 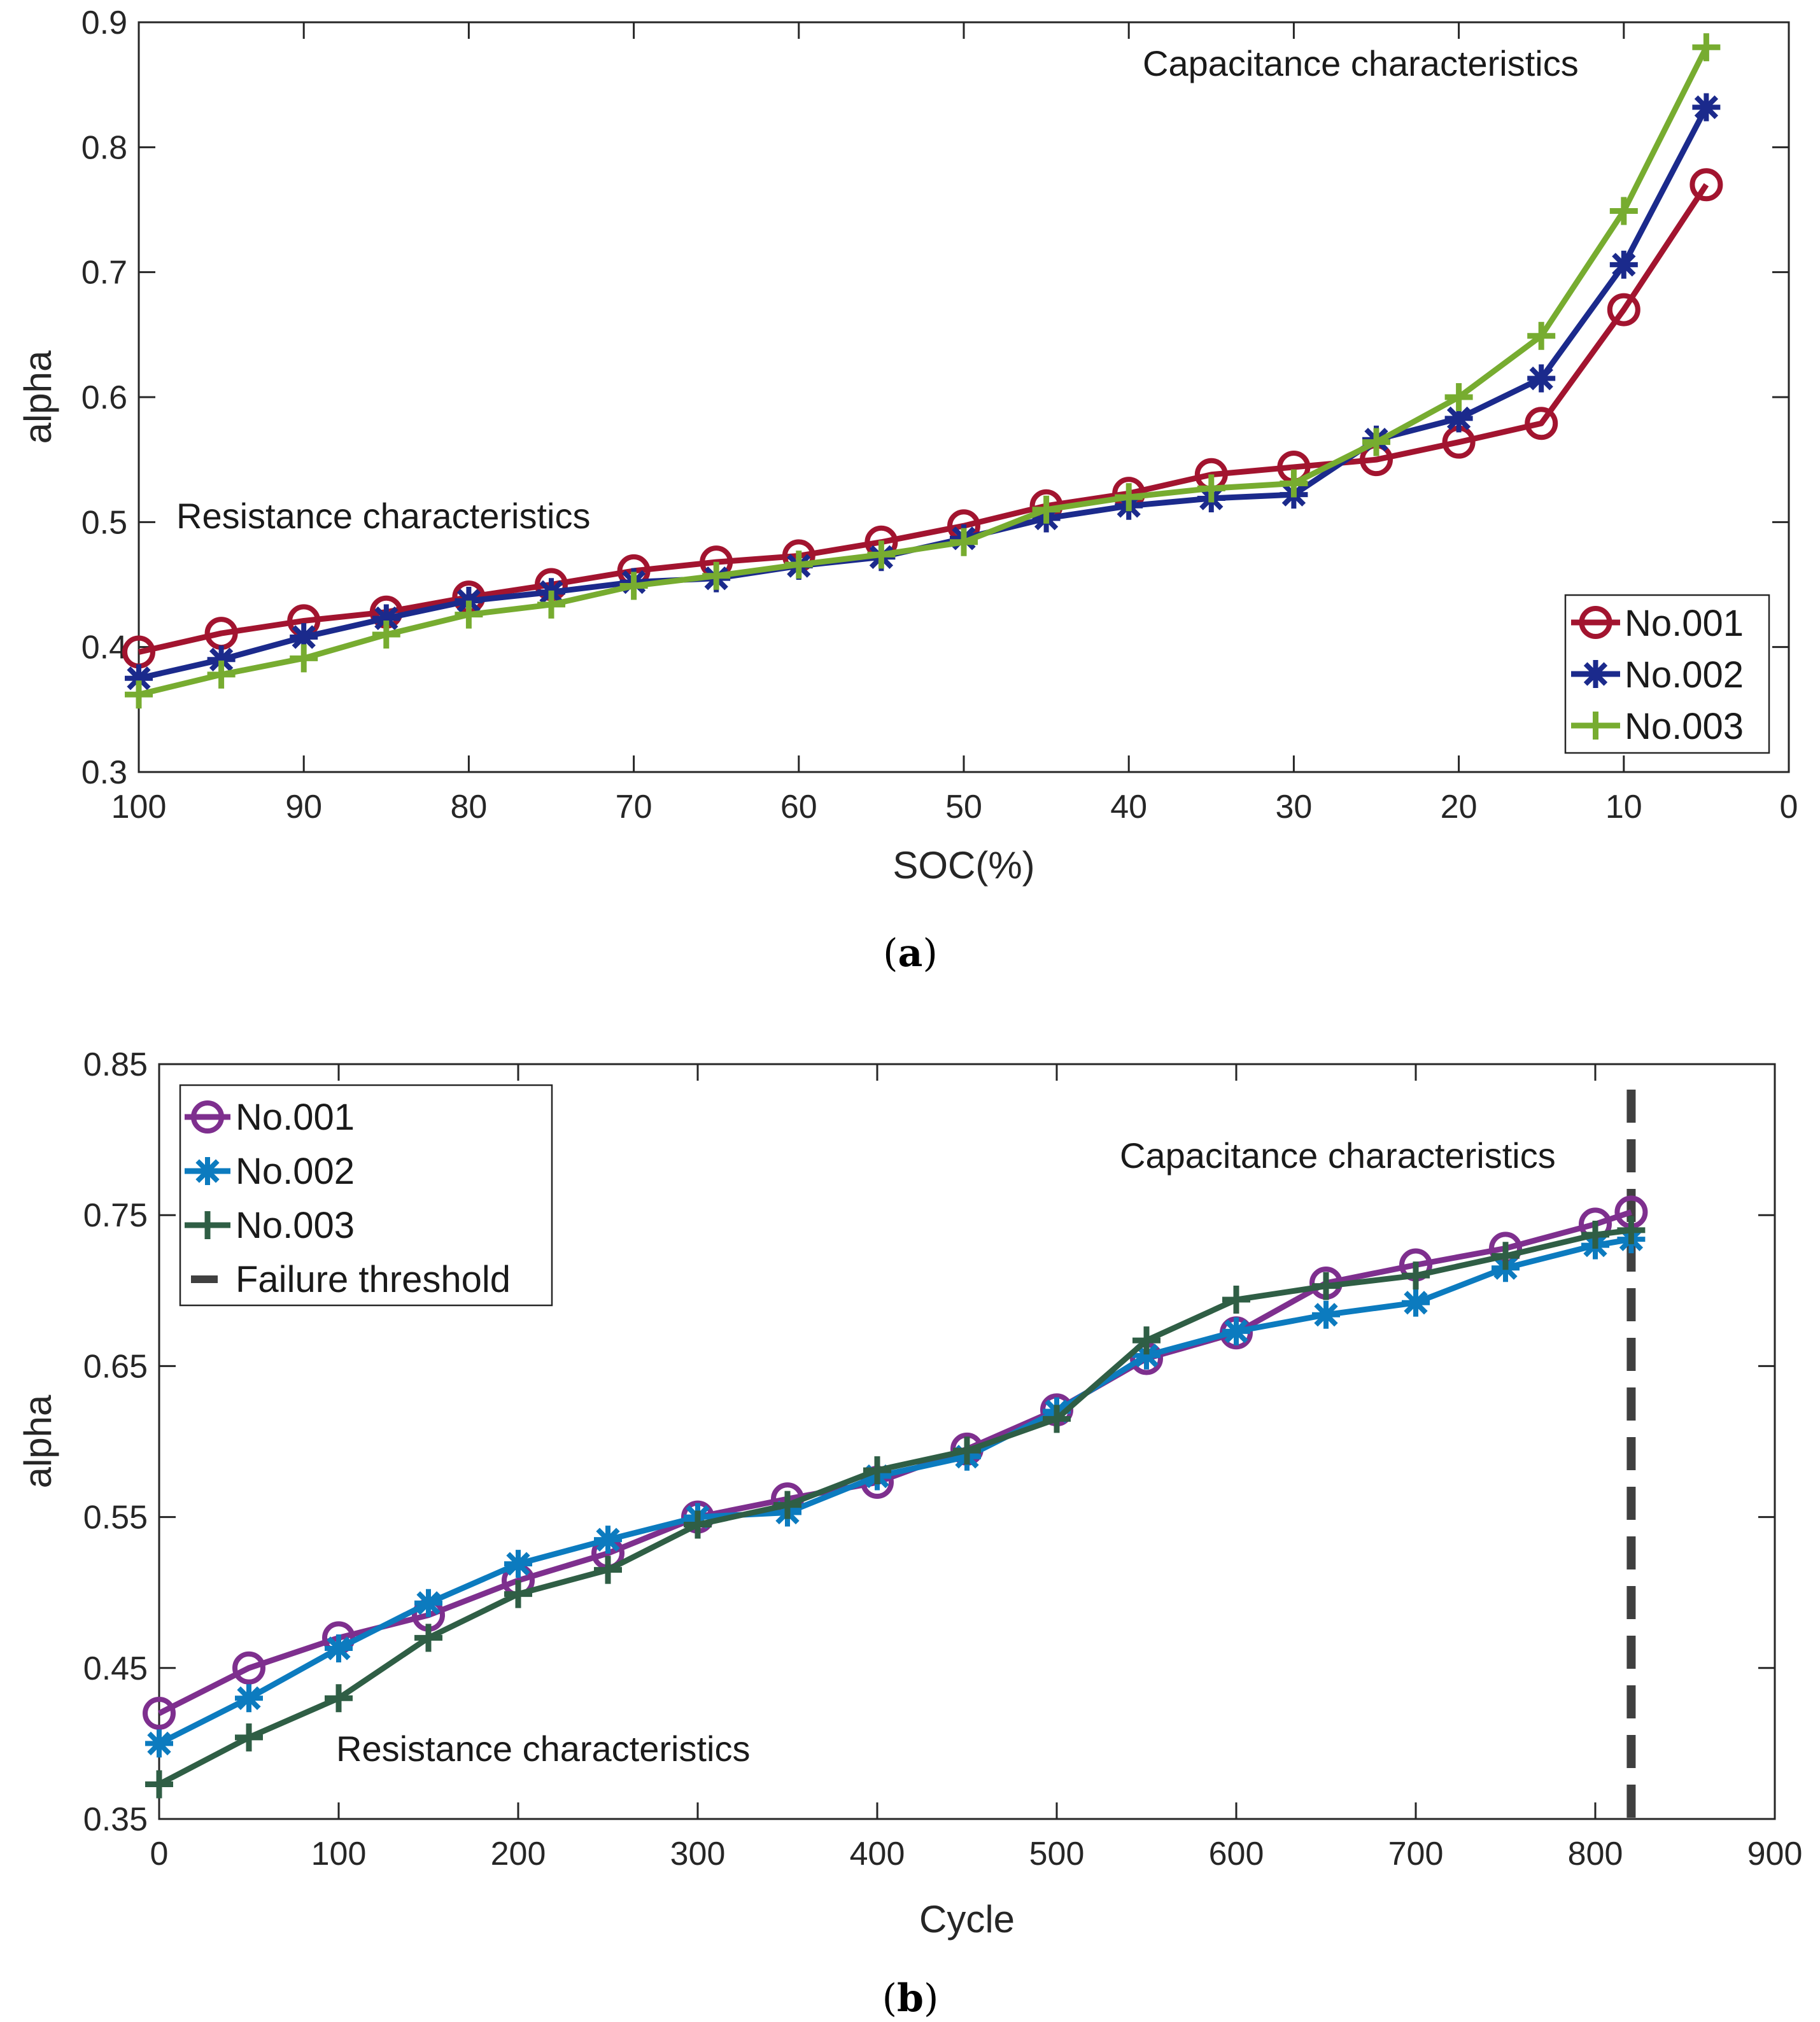 I want to click on panel-b-annotation-capacitance: Capacitance characteristics, so click(x=1338, y=1155).